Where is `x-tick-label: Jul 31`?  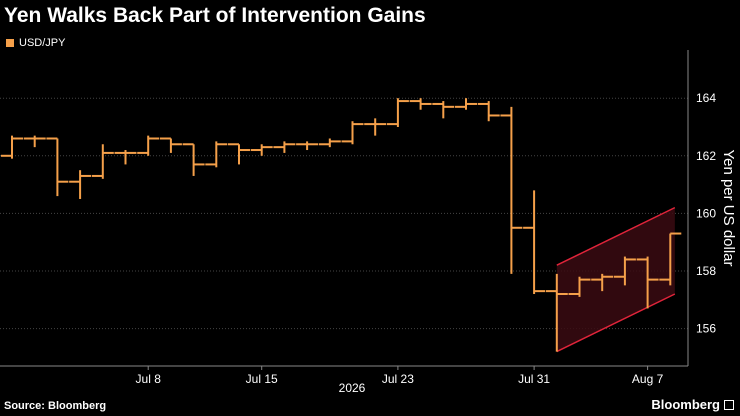
x-tick-label: Jul 31 is located at coordinates (534, 379).